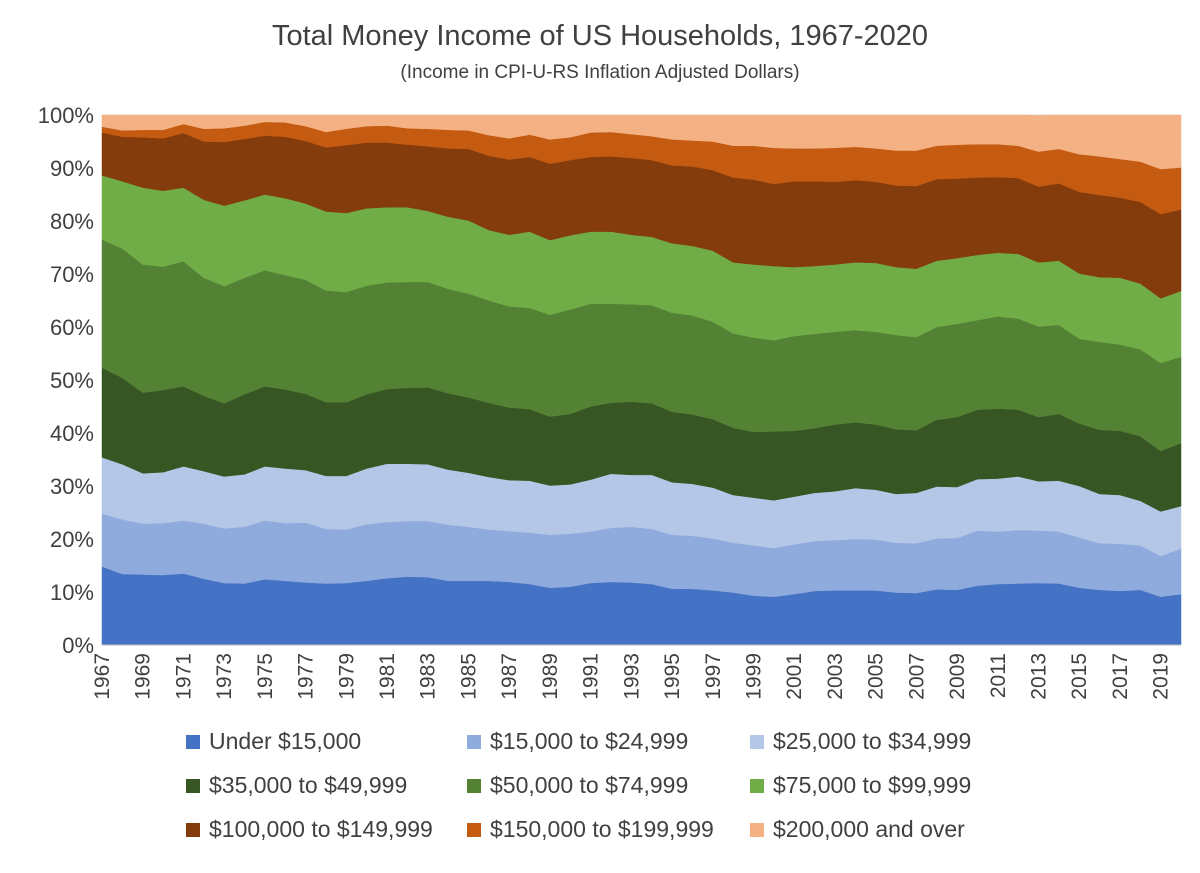 This screenshot has width=1200, height=873. What do you see at coordinates (321, 829) in the screenshot?
I see `legend-label: $100,000 to $149,999` at bounding box center [321, 829].